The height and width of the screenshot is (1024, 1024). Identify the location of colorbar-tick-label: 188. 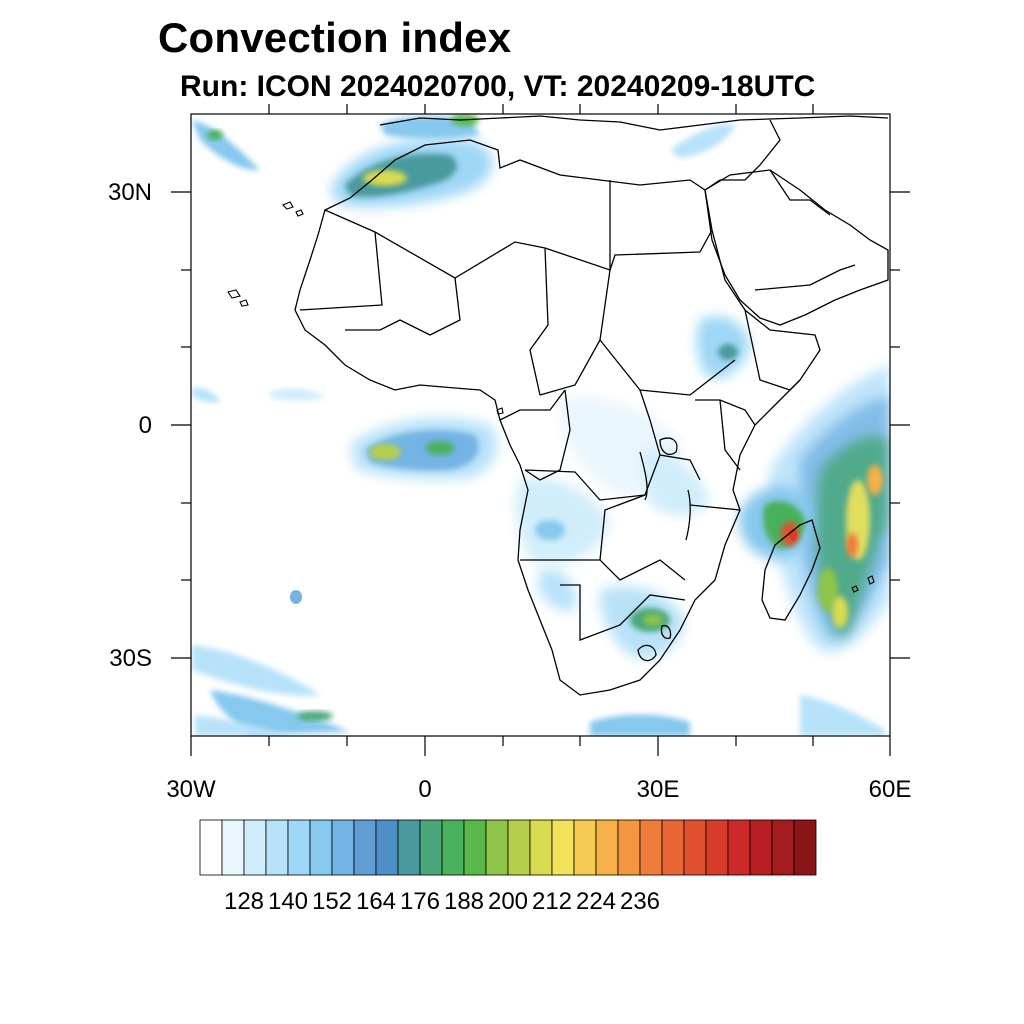
(464, 901).